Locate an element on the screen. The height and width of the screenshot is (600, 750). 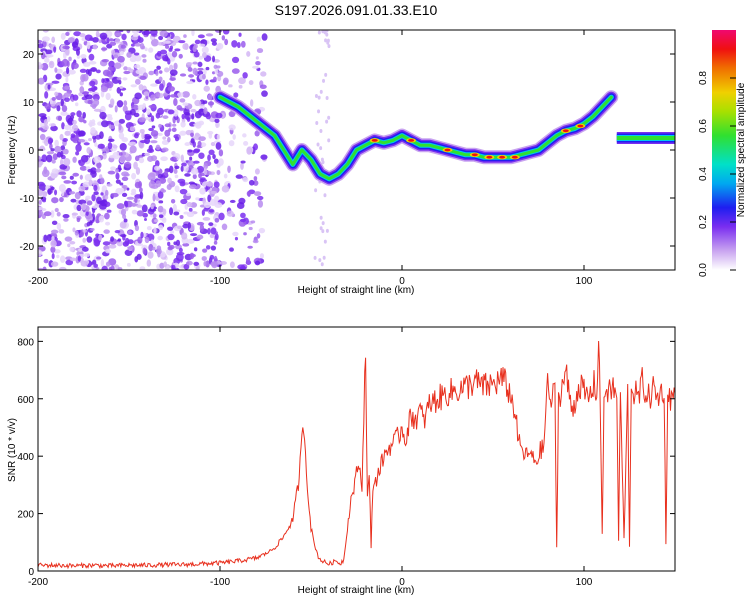
spectrogram-xtick-label: -100 is located at coordinates (220, 281).